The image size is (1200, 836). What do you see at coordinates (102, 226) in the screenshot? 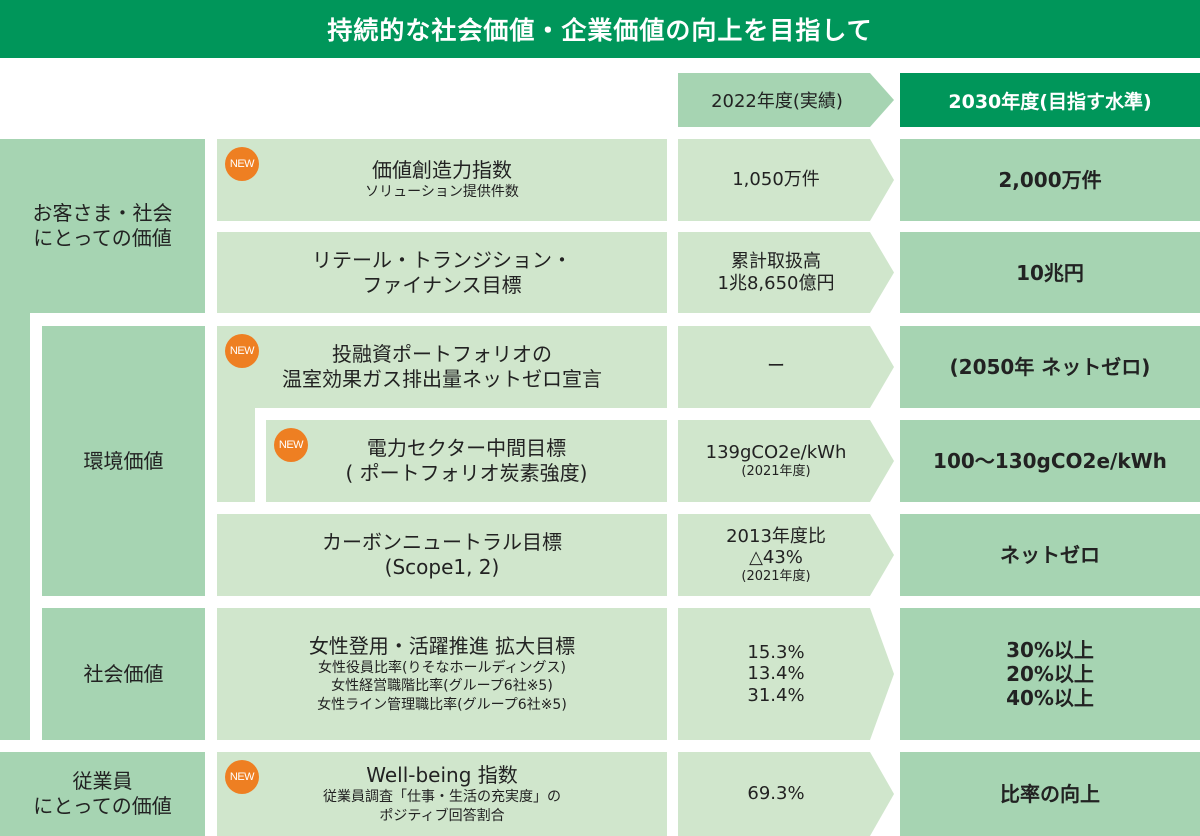
I see `category-customer: お客さま・社会 にとっての価値` at bounding box center [102, 226].